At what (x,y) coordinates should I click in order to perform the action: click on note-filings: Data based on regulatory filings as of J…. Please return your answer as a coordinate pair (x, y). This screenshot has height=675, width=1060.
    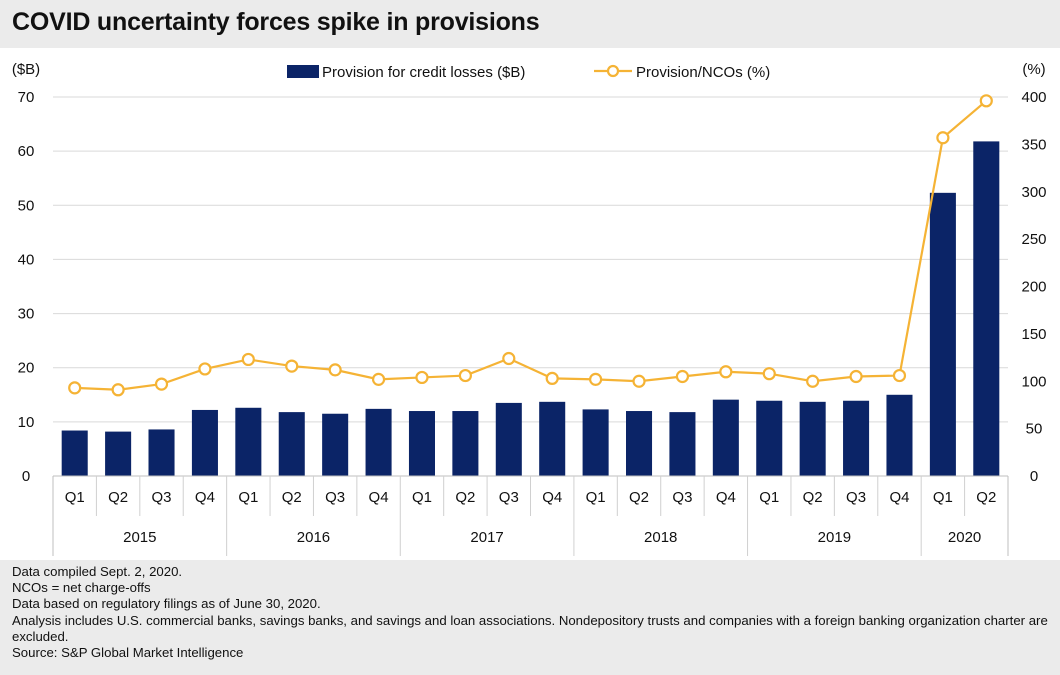
    Looking at the image, I should click on (166, 604).